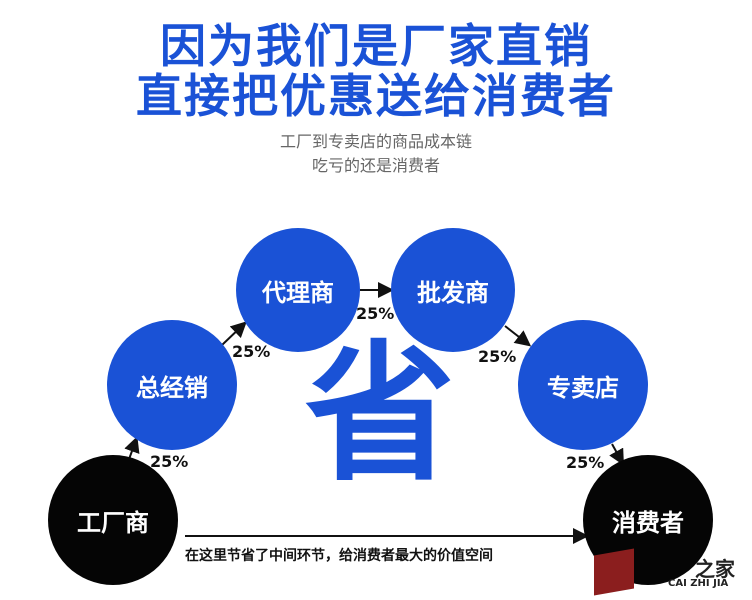 The image size is (752, 600). What do you see at coordinates (375, 141) in the screenshot?
I see `subtitle-line1: 工厂到专卖店的商品成本链` at bounding box center [375, 141].